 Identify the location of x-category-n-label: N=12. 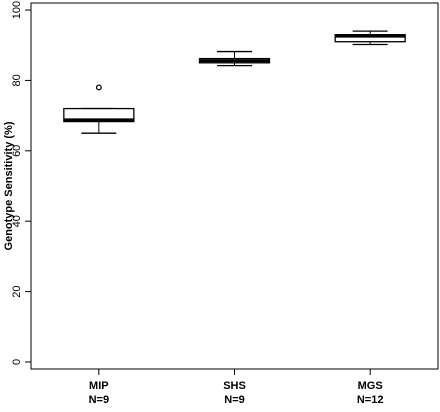
(370, 400).